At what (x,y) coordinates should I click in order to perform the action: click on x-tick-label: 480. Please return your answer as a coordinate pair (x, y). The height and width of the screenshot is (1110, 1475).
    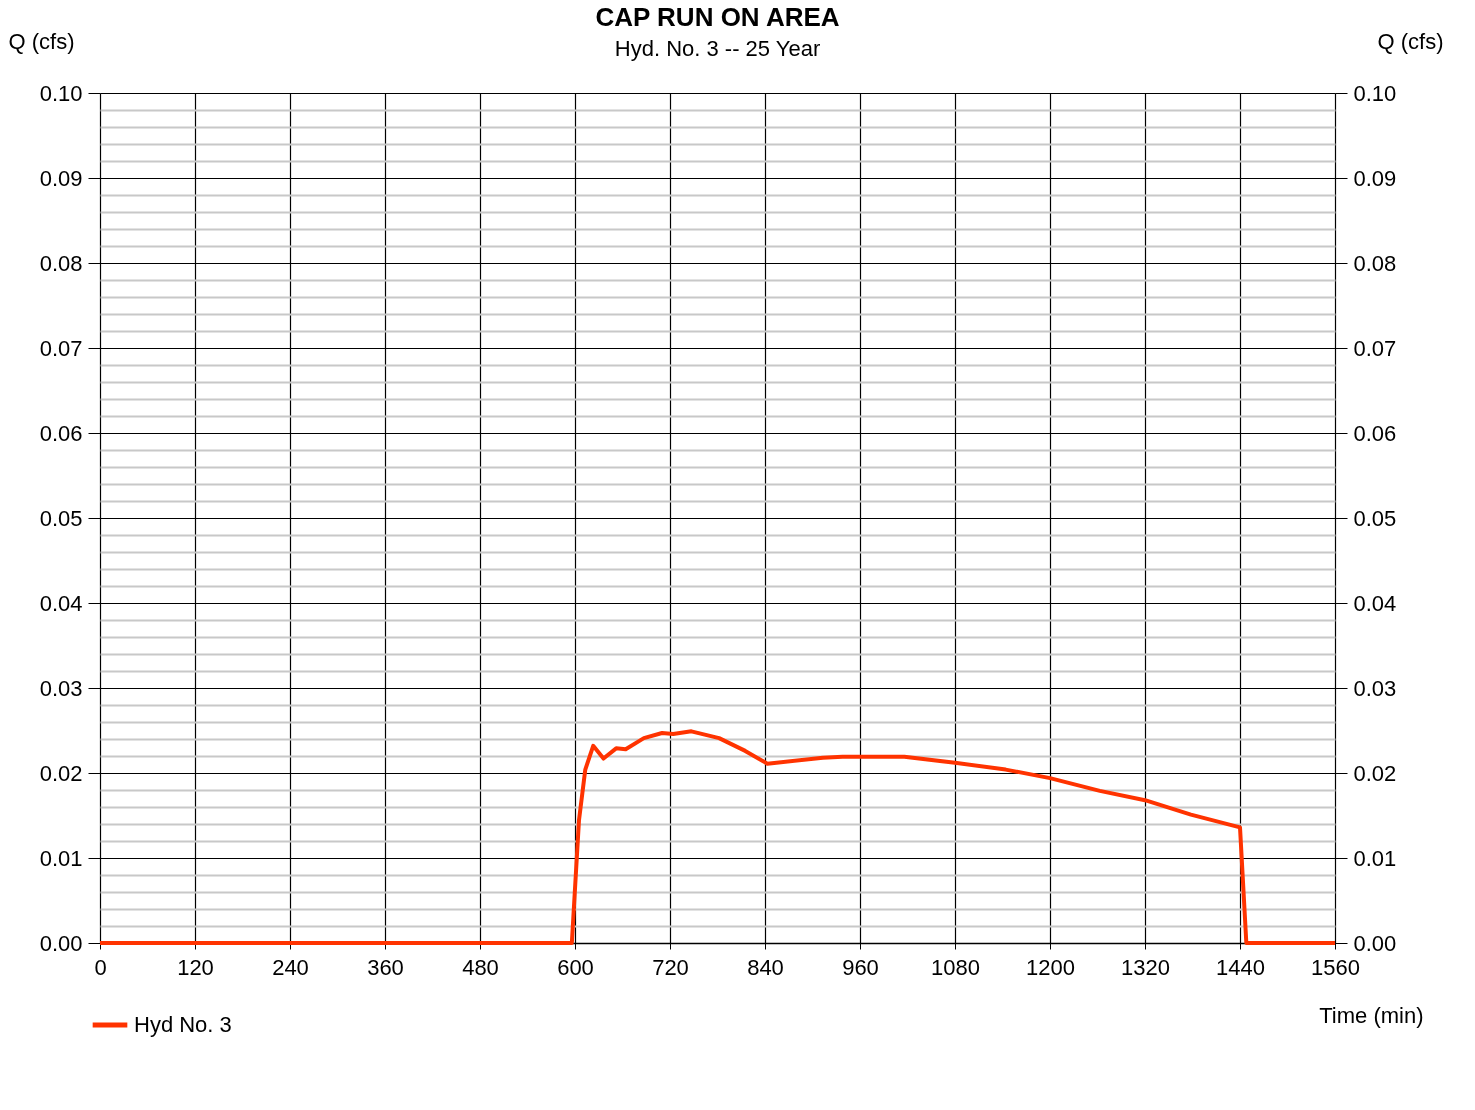
    Looking at the image, I should click on (480, 967).